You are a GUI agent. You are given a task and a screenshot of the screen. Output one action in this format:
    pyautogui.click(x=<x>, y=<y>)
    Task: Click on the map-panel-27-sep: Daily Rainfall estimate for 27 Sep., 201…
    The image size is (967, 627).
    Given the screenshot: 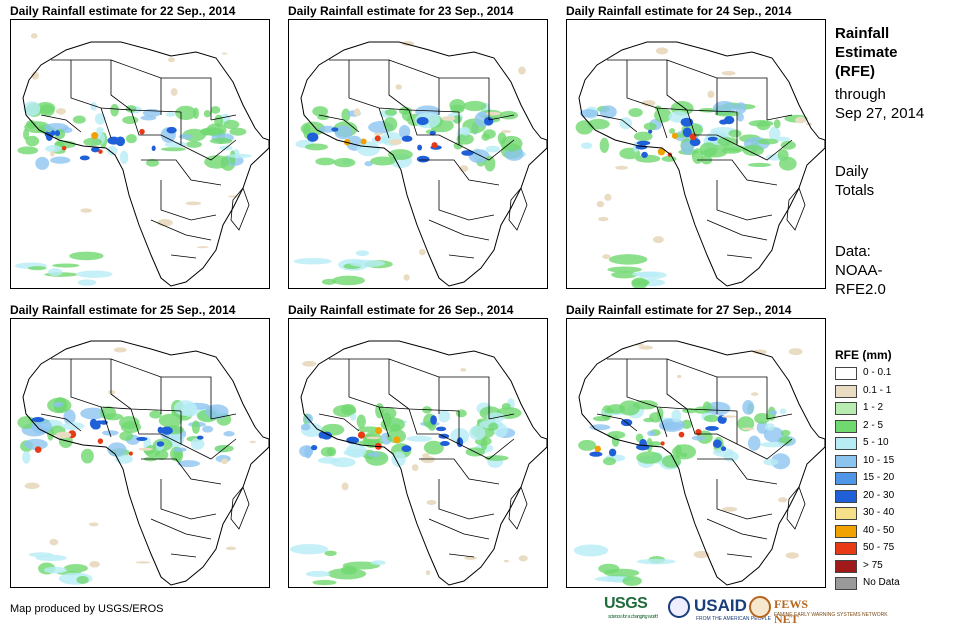 What is the action you would take?
    pyautogui.click(x=697, y=446)
    